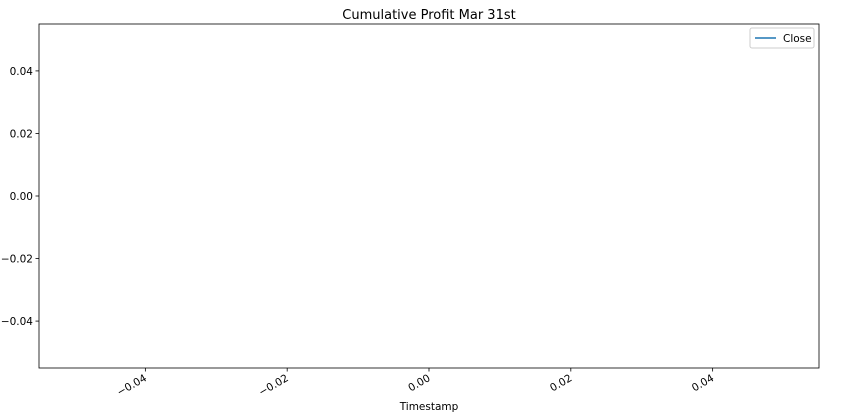 The width and height of the screenshot is (845, 417). What do you see at coordinates (797, 39) in the screenshot?
I see `legend-label-close: Close` at bounding box center [797, 39].